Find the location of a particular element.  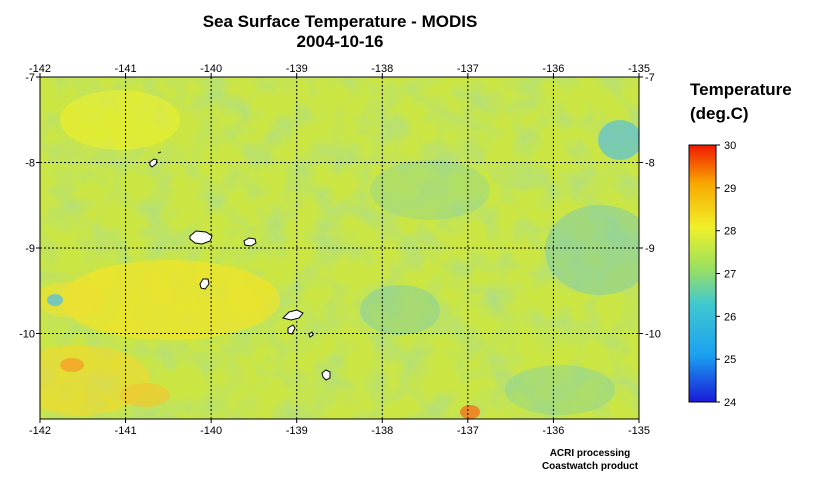

lon-tick-label-bottom: -137 is located at coordinates (468, 431).